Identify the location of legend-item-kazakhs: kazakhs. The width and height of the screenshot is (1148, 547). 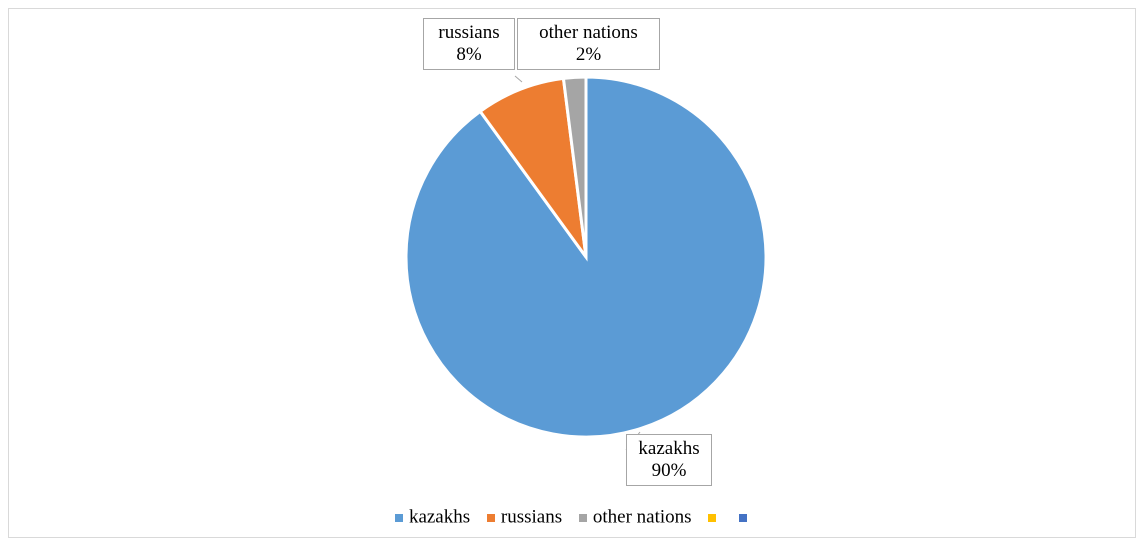
(432, 517).